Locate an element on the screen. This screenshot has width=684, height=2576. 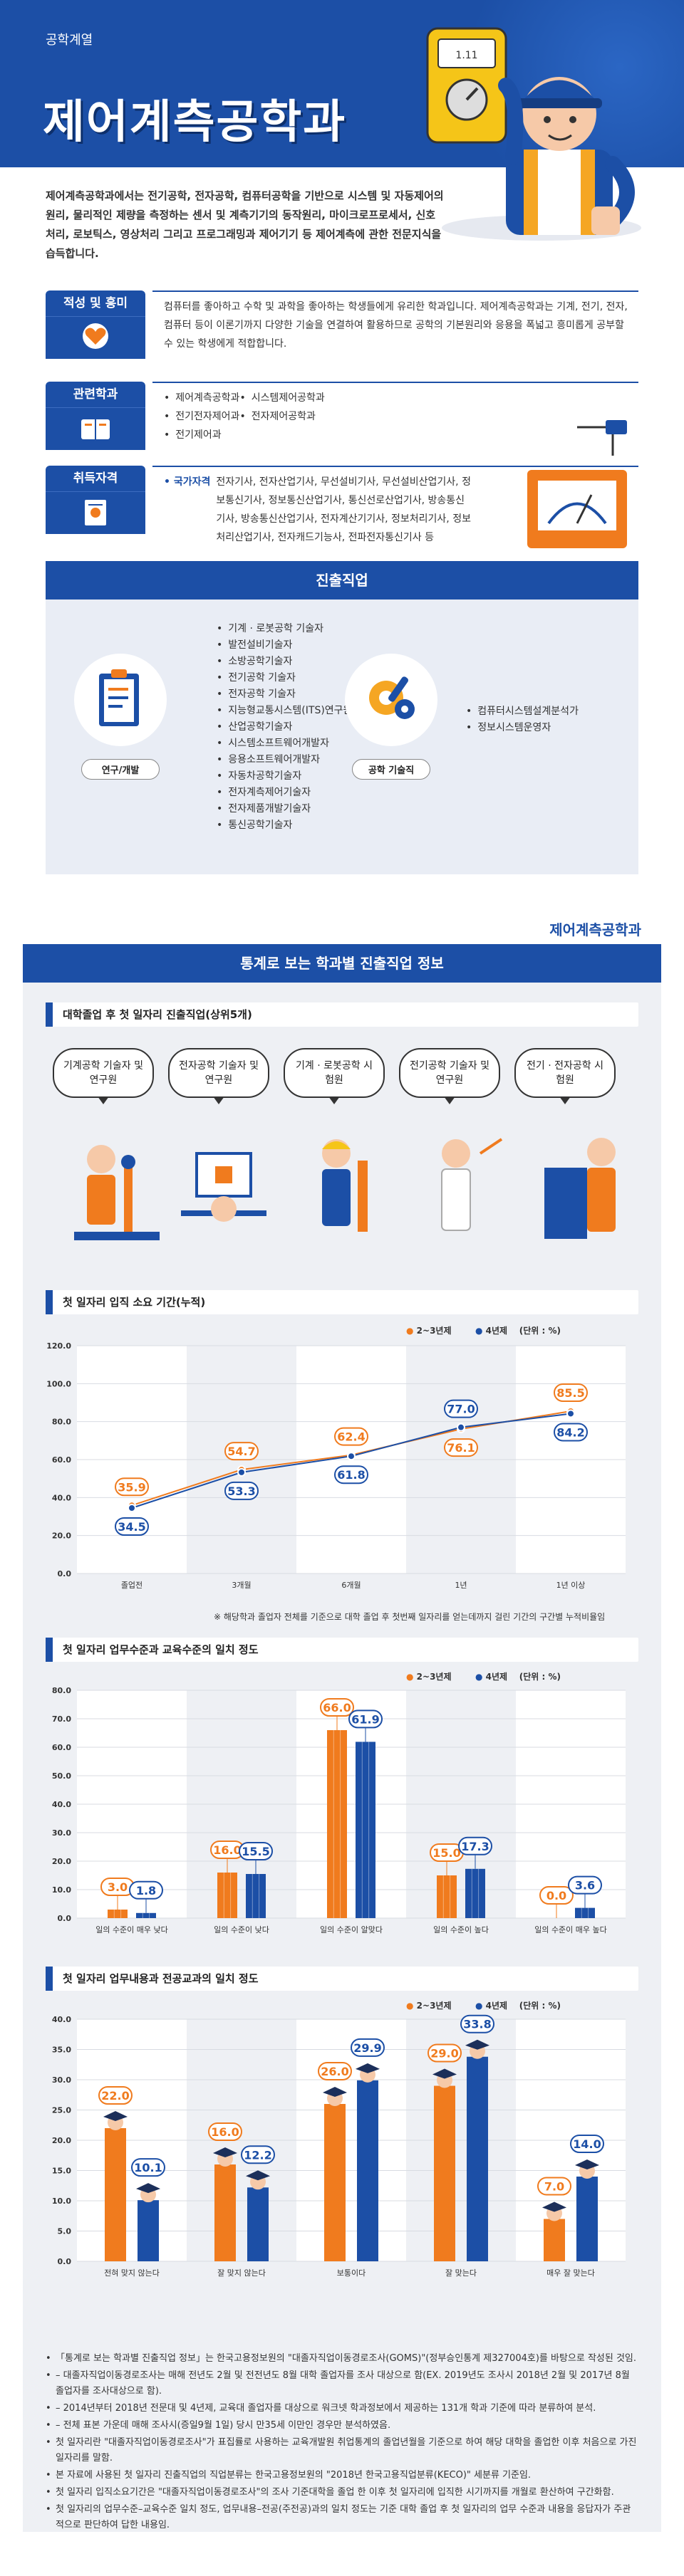
y-tick-label: 100.0 is located at coordinates (58, 1383).